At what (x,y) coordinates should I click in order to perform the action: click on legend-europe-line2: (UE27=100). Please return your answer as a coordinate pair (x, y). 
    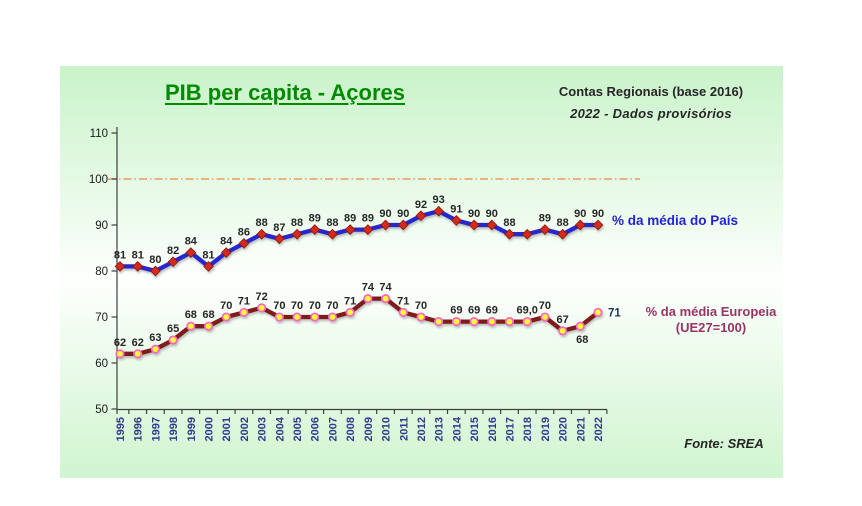
    Looking at the image, I should click on (711, 327).